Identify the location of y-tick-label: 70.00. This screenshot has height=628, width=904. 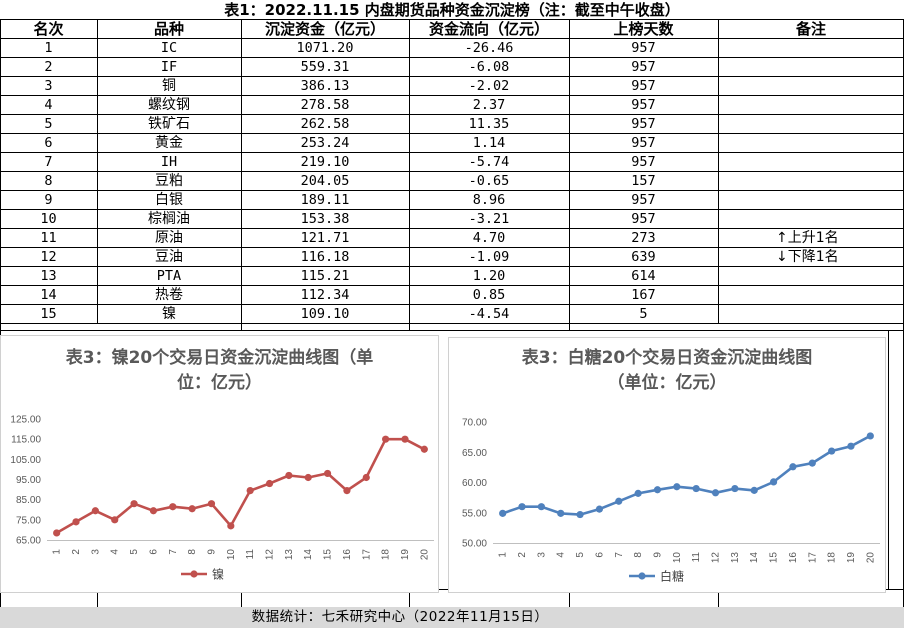
(474, 423).